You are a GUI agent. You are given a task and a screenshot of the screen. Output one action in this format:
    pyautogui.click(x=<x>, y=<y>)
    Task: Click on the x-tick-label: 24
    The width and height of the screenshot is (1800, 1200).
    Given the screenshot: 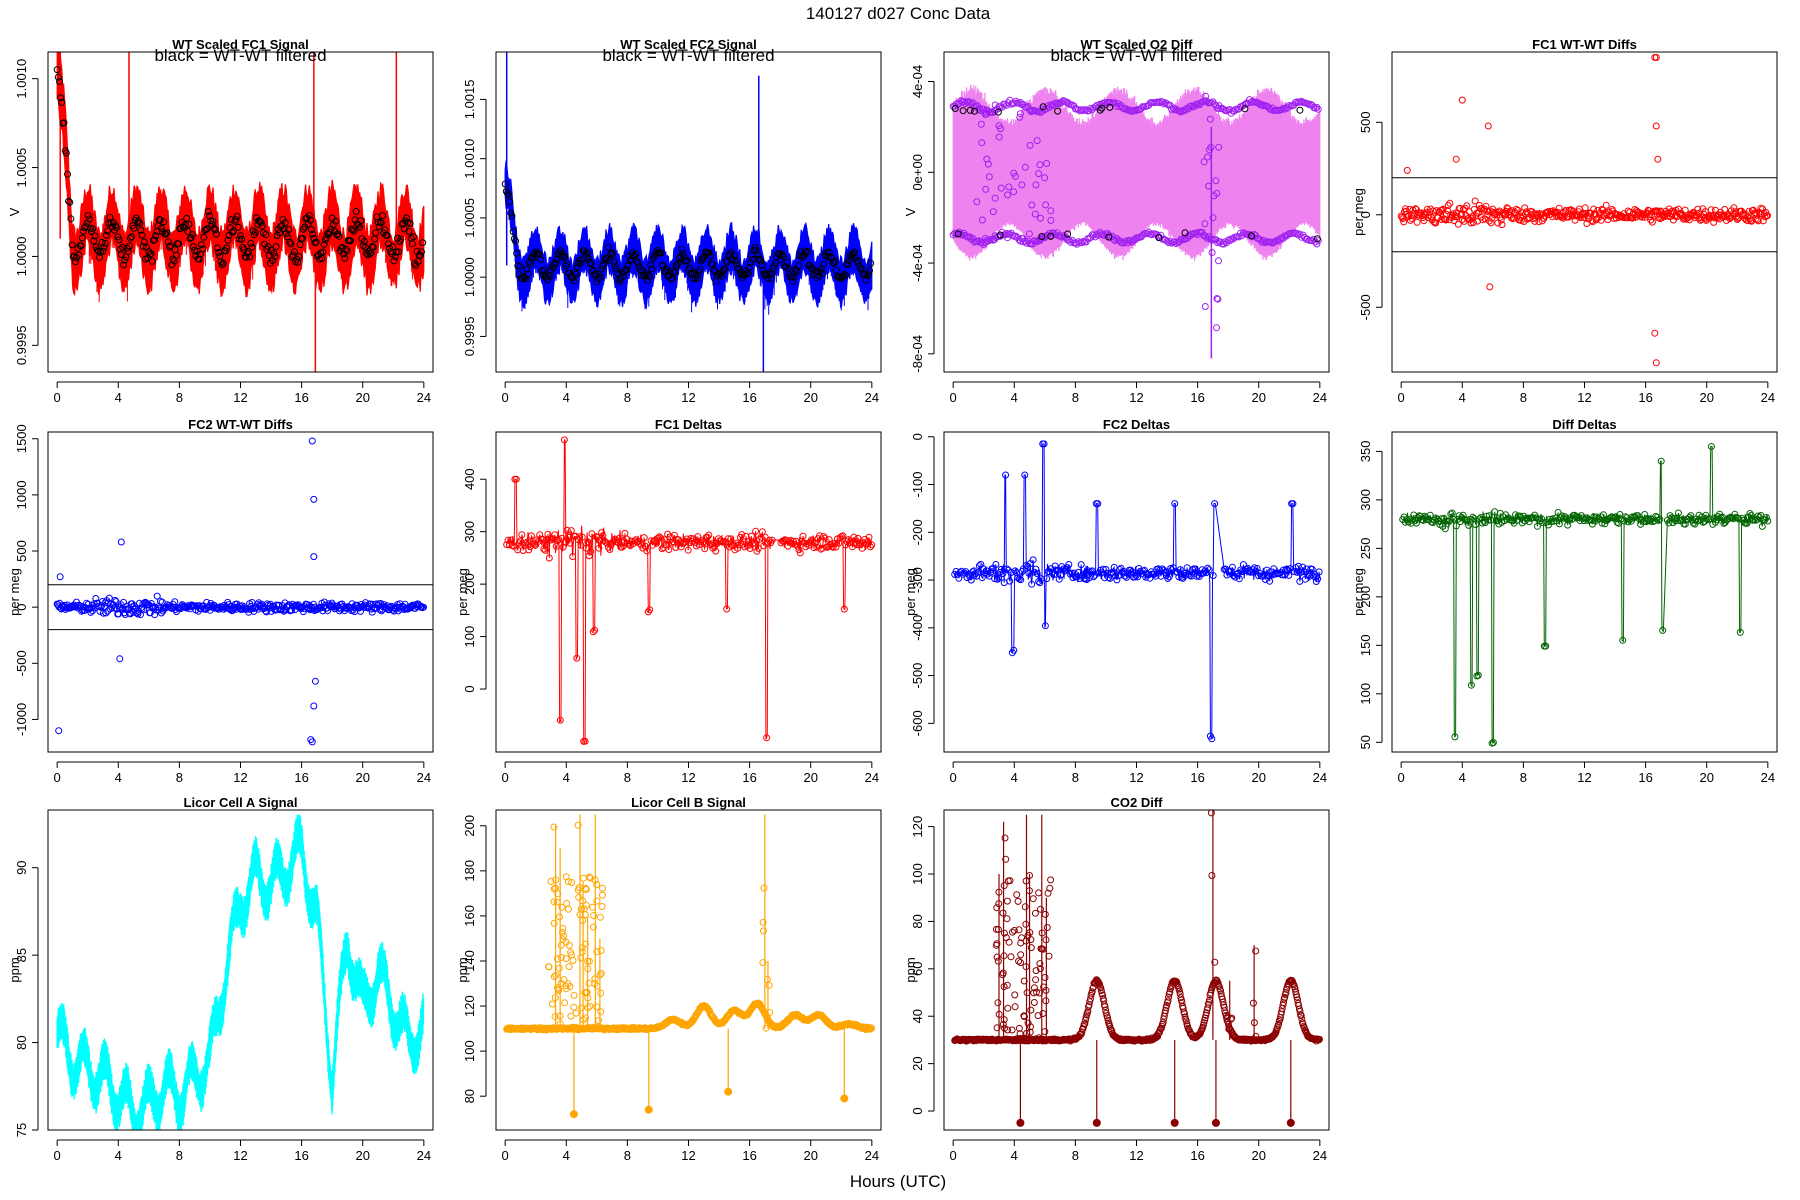 What is the action you would take?
    pyautogui.click(x=1768, y=777)
    